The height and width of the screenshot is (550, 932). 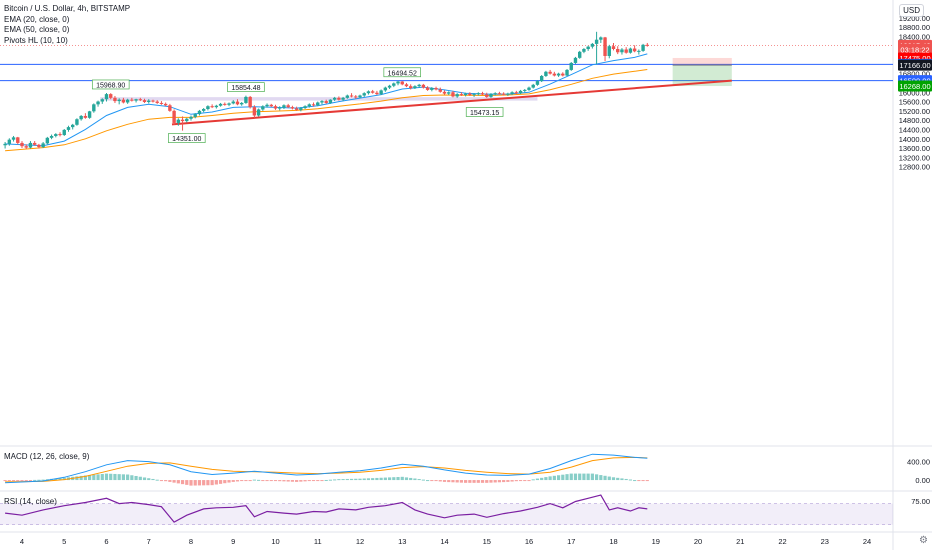 I want to click on rsi-y-tick-label: 75.00, so click(x=920, y=501).